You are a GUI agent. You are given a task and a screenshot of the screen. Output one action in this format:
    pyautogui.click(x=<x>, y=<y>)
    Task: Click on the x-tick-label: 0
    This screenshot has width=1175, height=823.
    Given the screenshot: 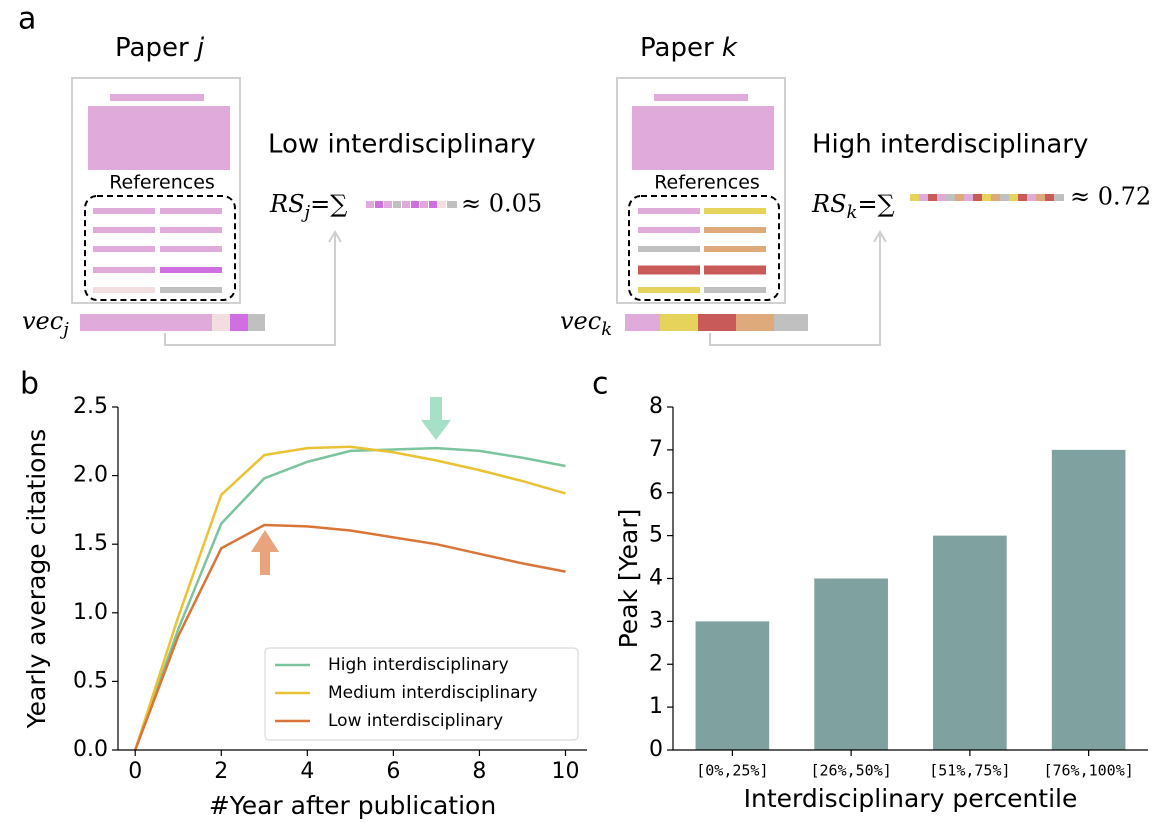 What is the action you would take?
    pyautogui.click(x=135, y=771)
    